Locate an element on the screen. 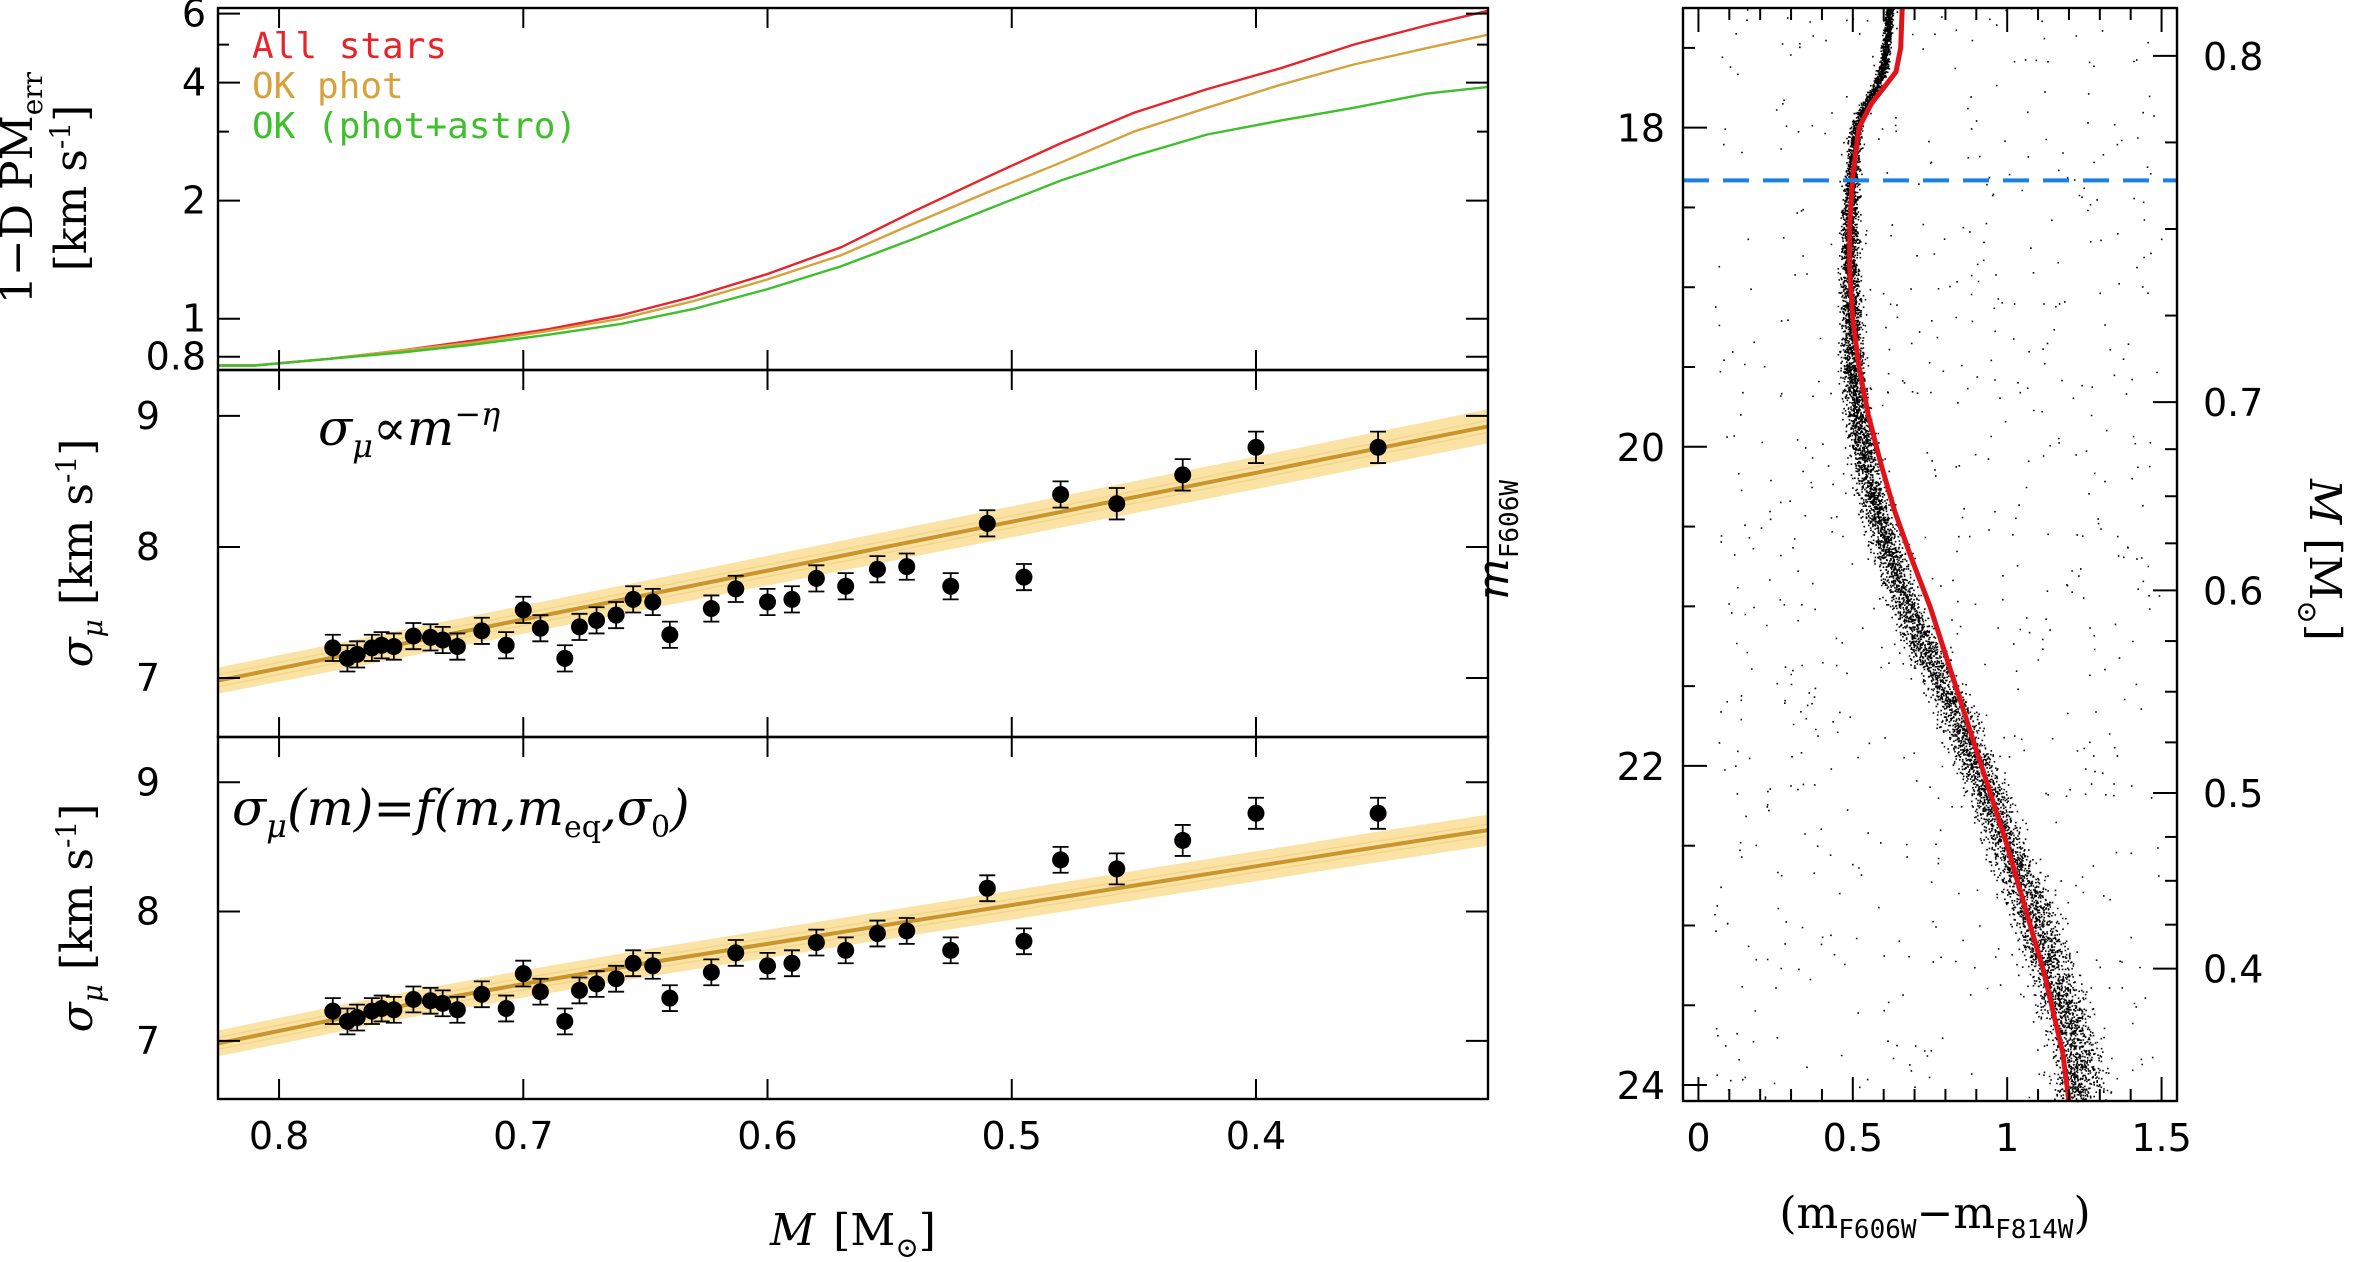 Image resolution: width=2355 pixels, height=1262 pixels. cmd-right-tick-label: 0.8 is located at coordinates (2233, 57).